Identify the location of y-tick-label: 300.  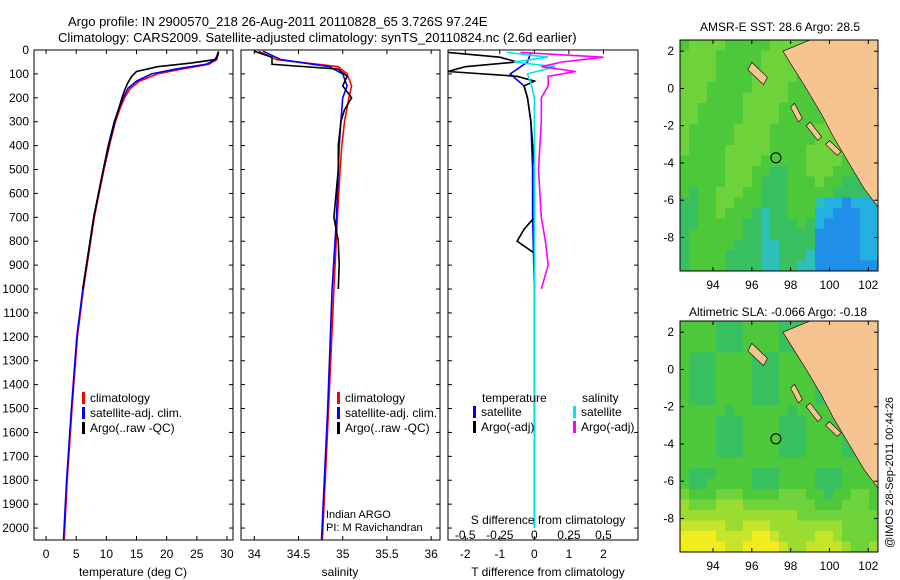
(19, 122).